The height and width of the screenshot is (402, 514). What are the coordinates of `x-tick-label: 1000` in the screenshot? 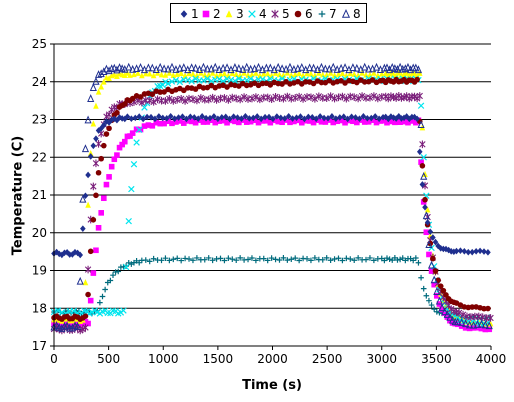 It's located at (163, 359).